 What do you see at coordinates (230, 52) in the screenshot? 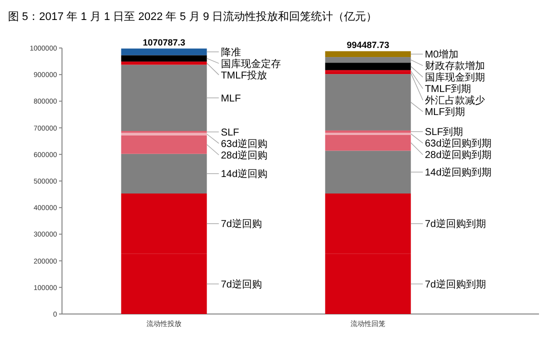
I see `series-label: 降准` at bounding box center [230, 52].